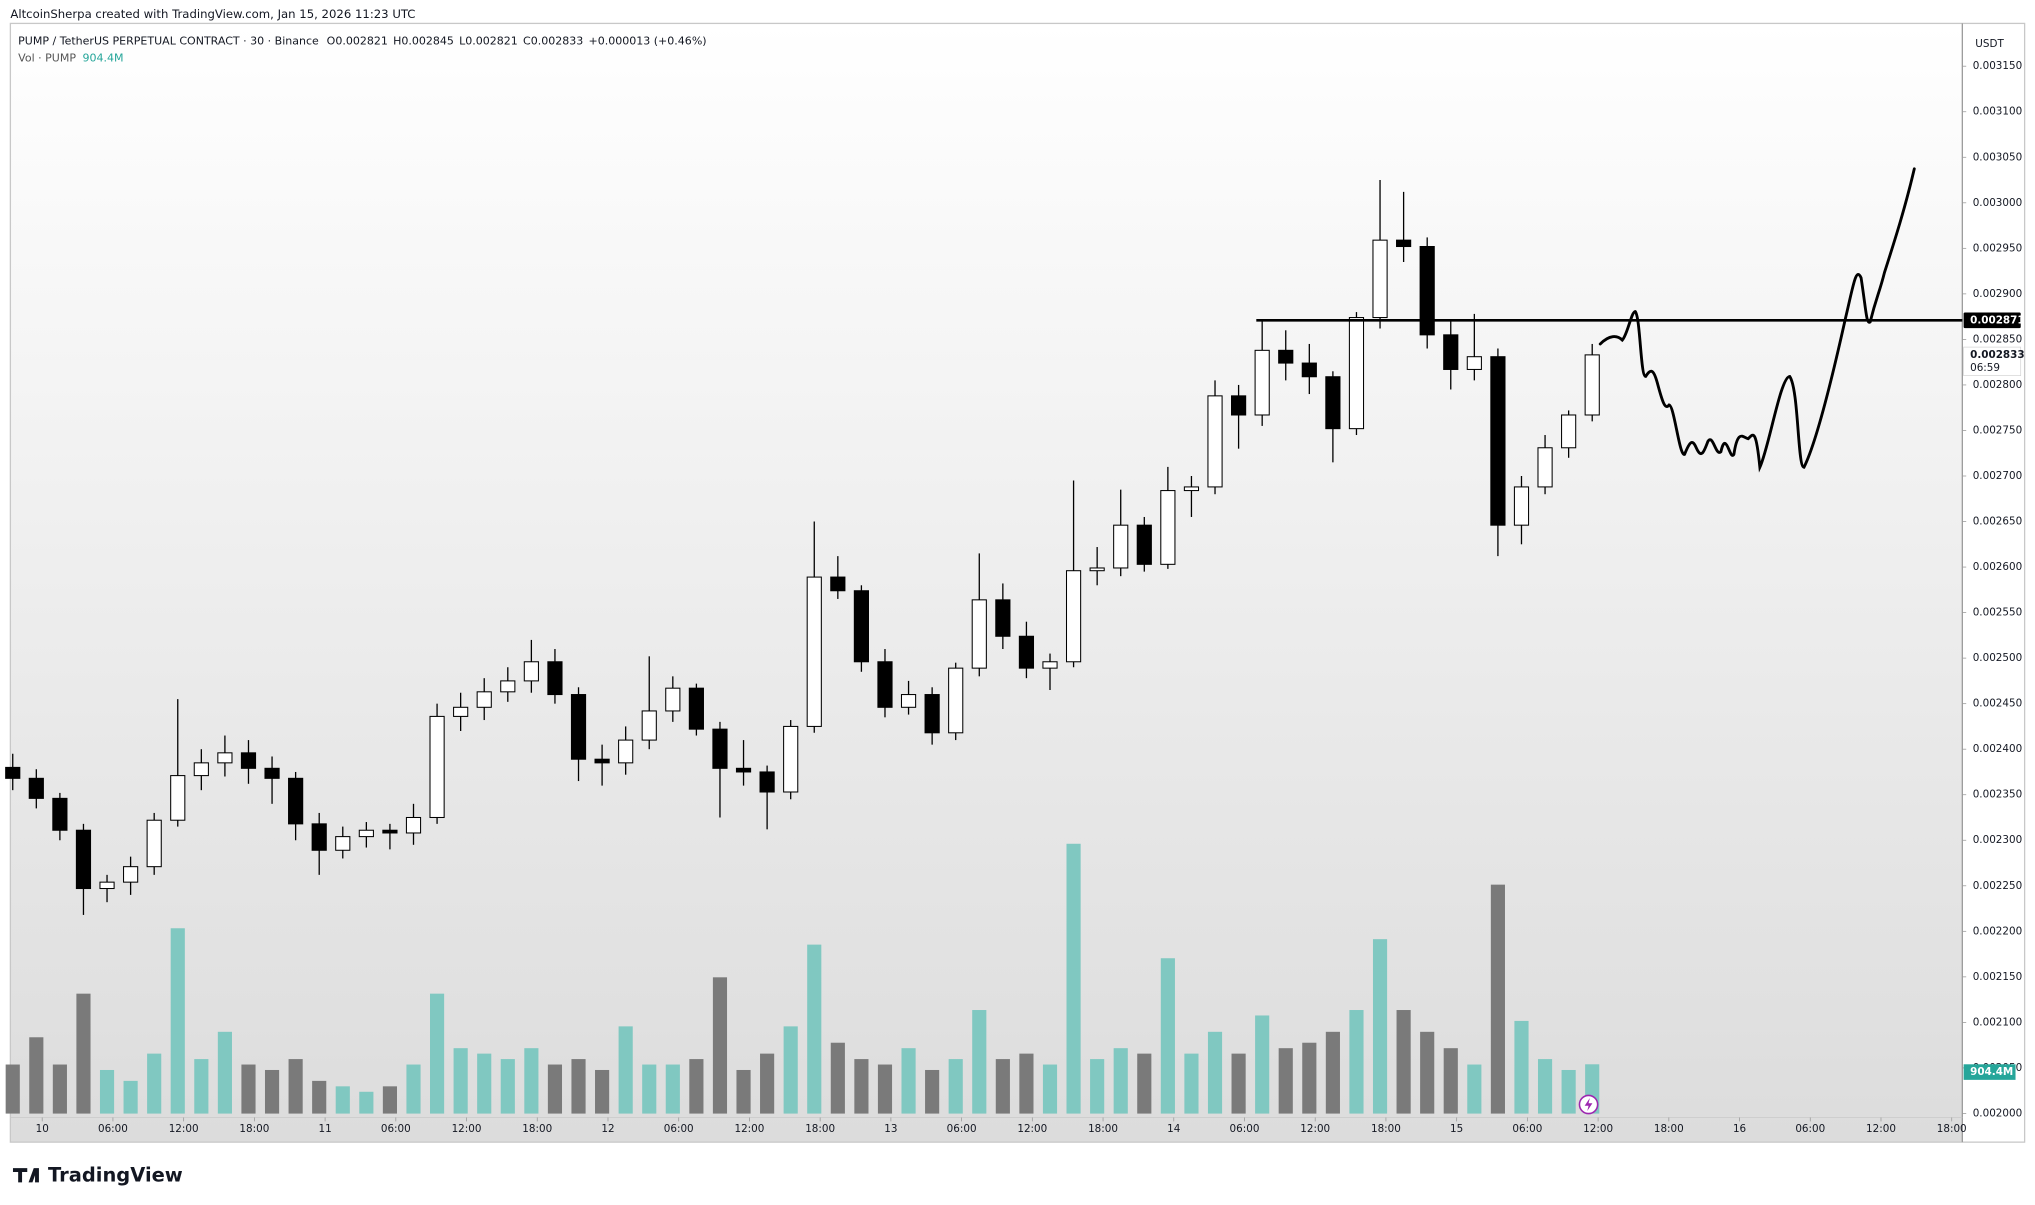 The image size is (2035, 1205). What do you see at coordinates (557, 41) in the screenshot?
I see `ohlc-value: 0.002833` at bounding box center [557, 41].